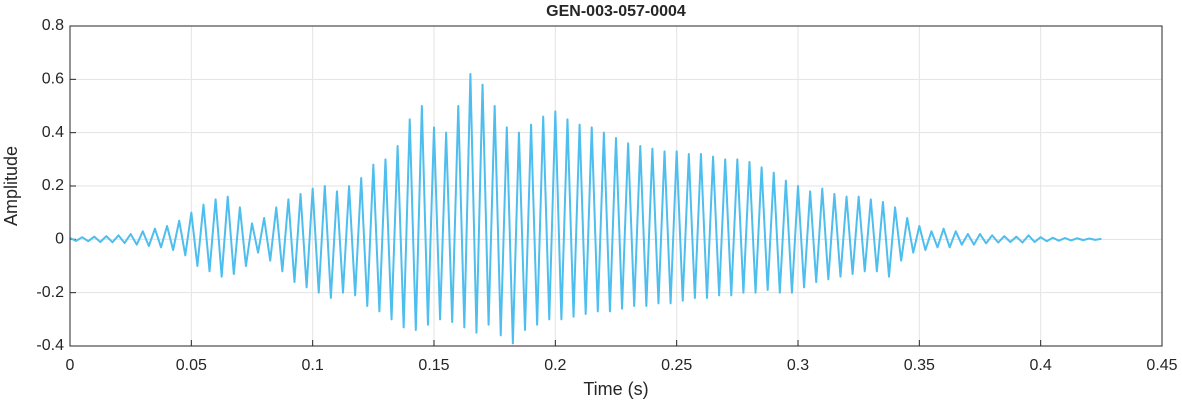 The image size is (1182, 404). Describe the element at coordinates (555, 365) in the screenshot. I see `x-tick-label: 0.2` at that location.